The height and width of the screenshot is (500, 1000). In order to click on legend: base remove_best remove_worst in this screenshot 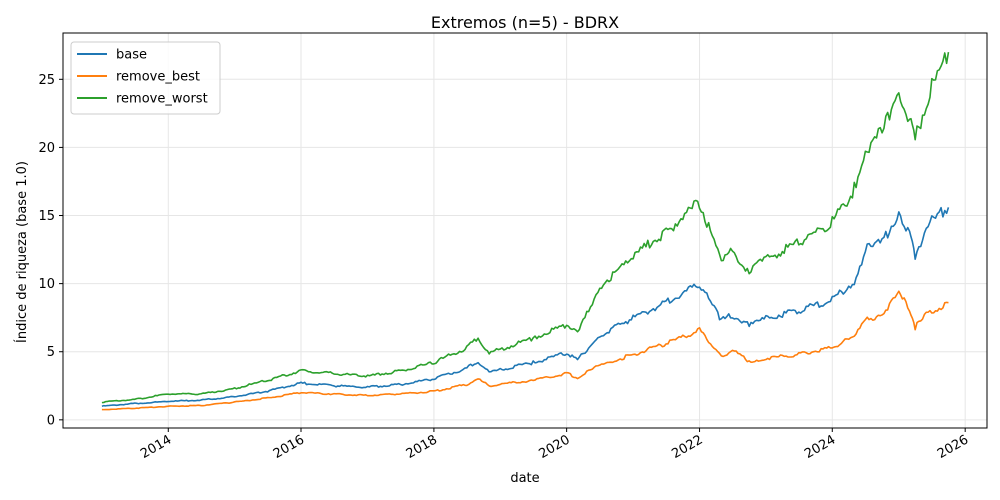, I will do `click(145, 78)`.